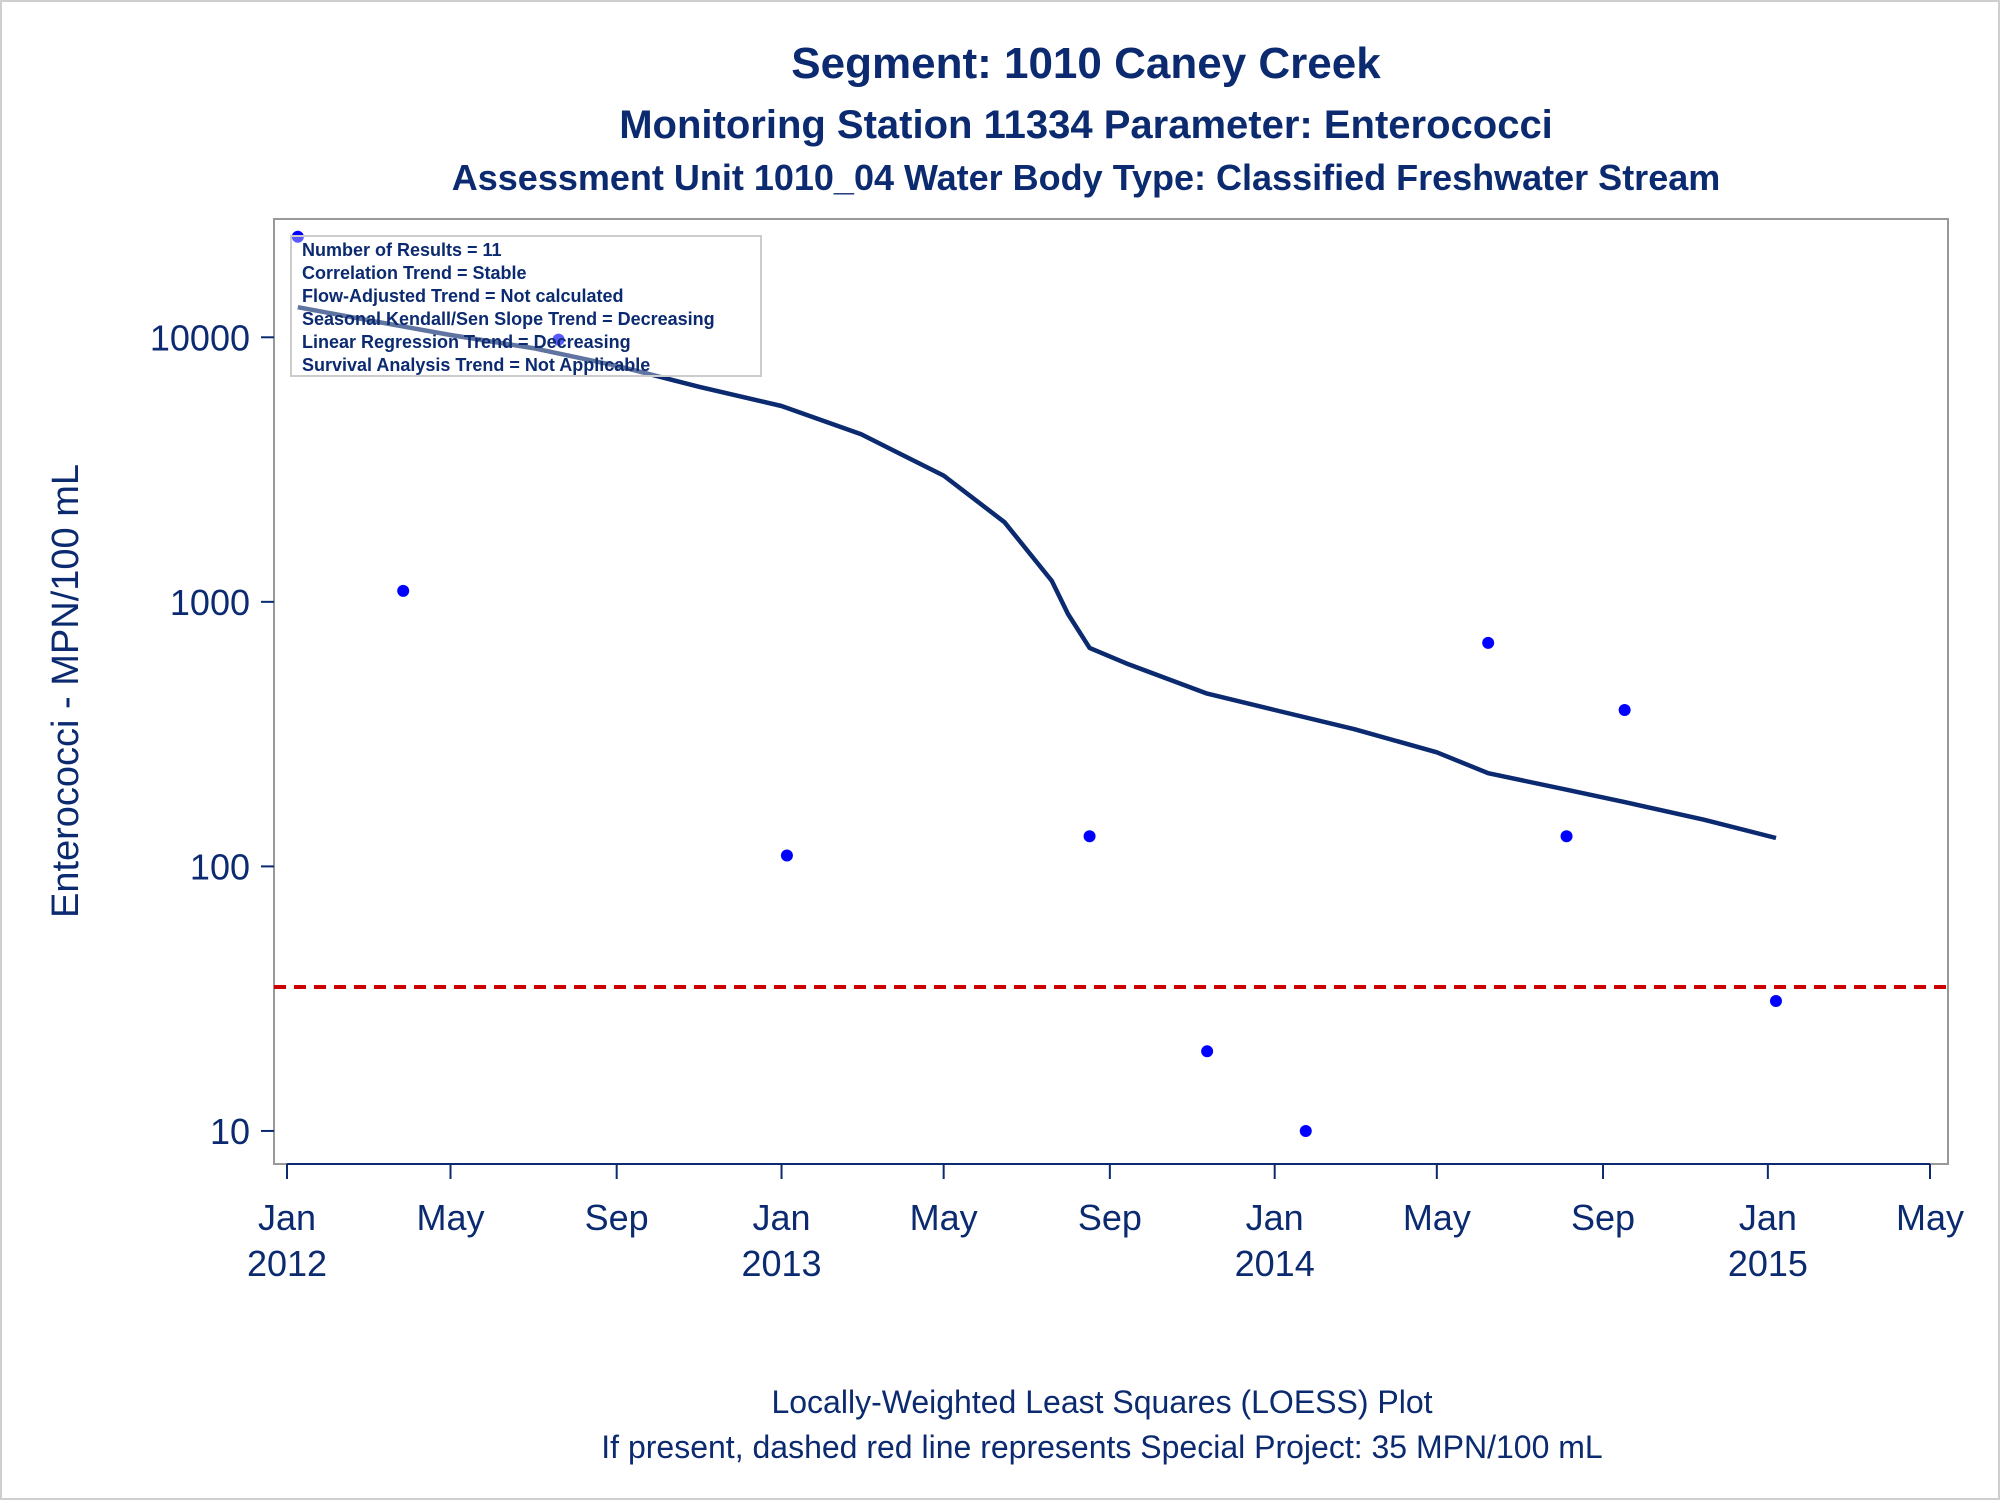 The image size is (2000, 1500). What do you see at coordinates (287, 1263) in the screenshot?
I see `x-tick-year-label: 2012` at bounding box center [287, 1263].